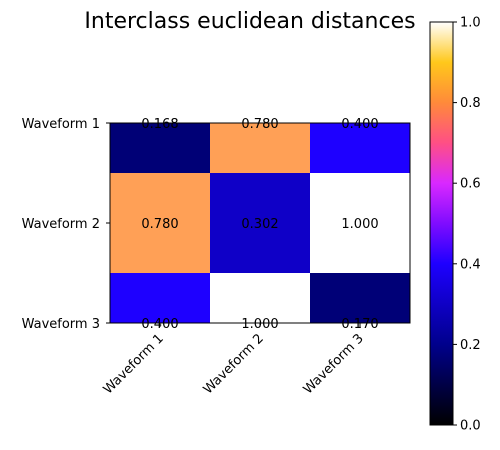  I want to click on colorbar-ticks: 0.0 0.2 0.4 0.6 0.8 1.0, so click(467, 225).